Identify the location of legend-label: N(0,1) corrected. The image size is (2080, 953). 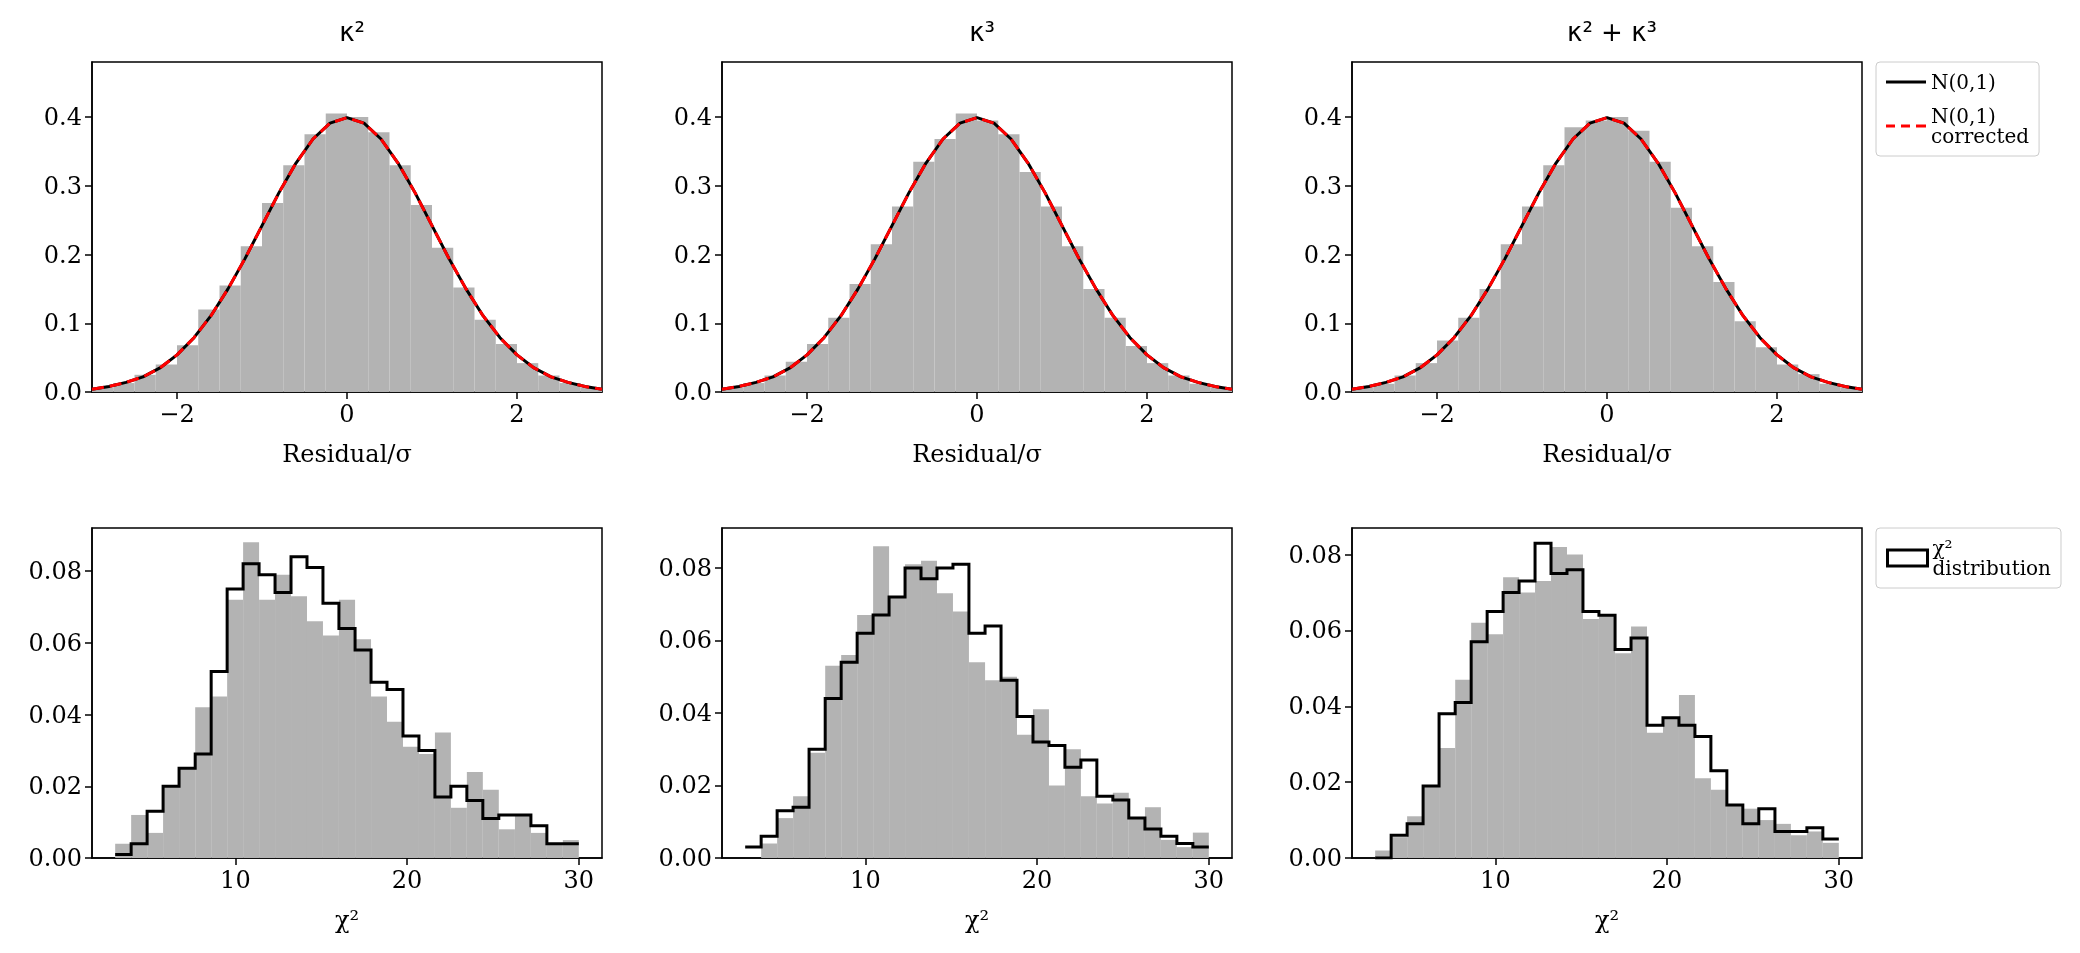
(1980, 126).